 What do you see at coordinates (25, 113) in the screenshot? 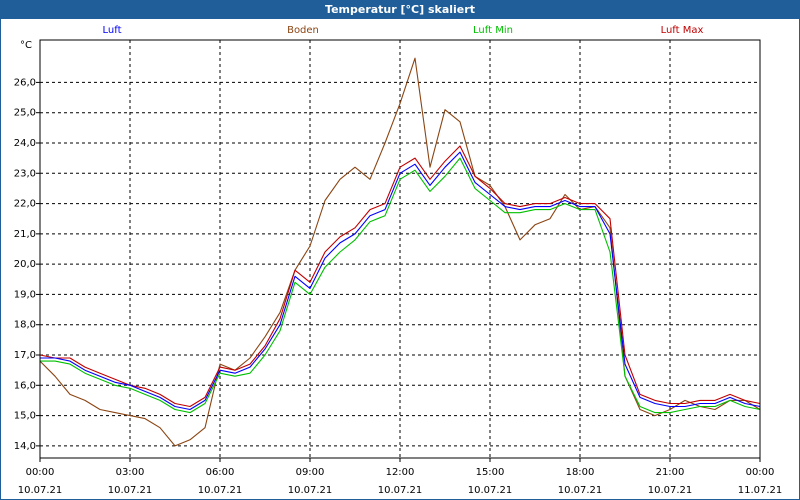
I see `y-tick-label: 25,0` at bounding box center [25, 113].